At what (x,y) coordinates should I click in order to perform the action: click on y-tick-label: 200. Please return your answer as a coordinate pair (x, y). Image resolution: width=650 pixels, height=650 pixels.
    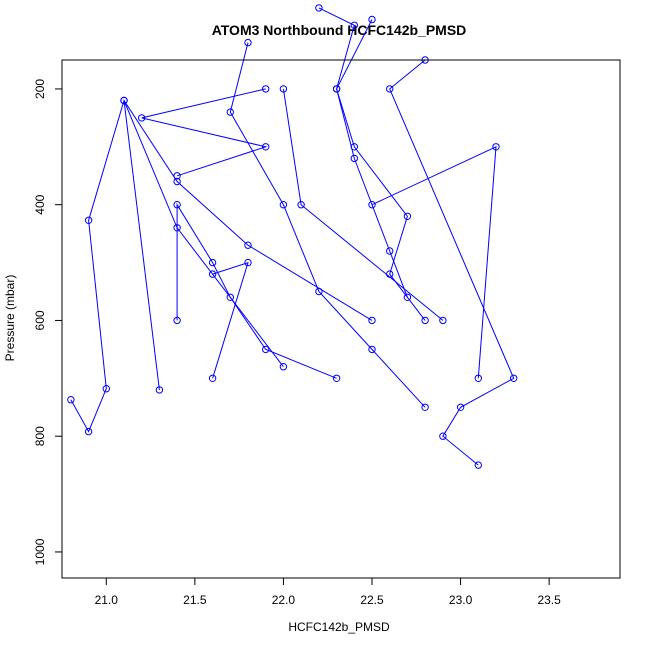
    Looking at the image, I should click on (40, 89).